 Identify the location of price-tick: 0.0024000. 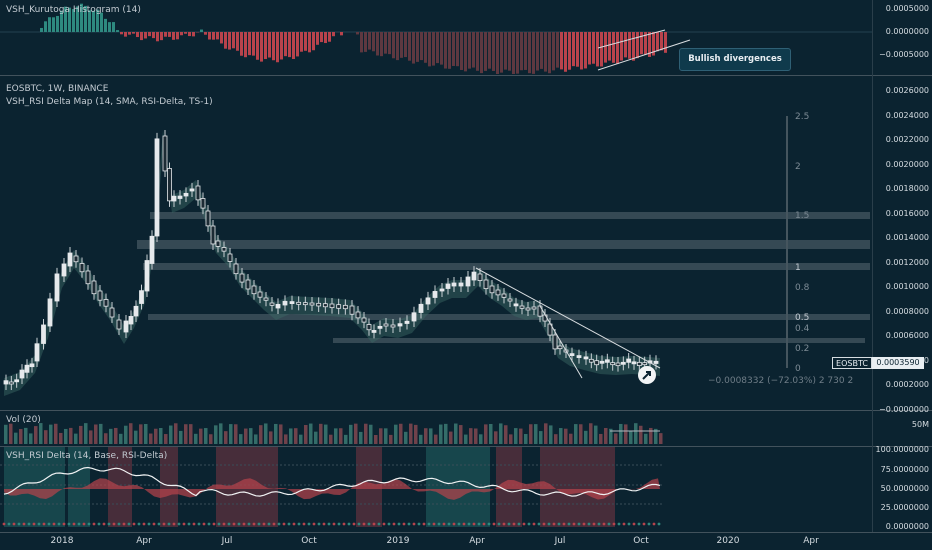
(907, 115).